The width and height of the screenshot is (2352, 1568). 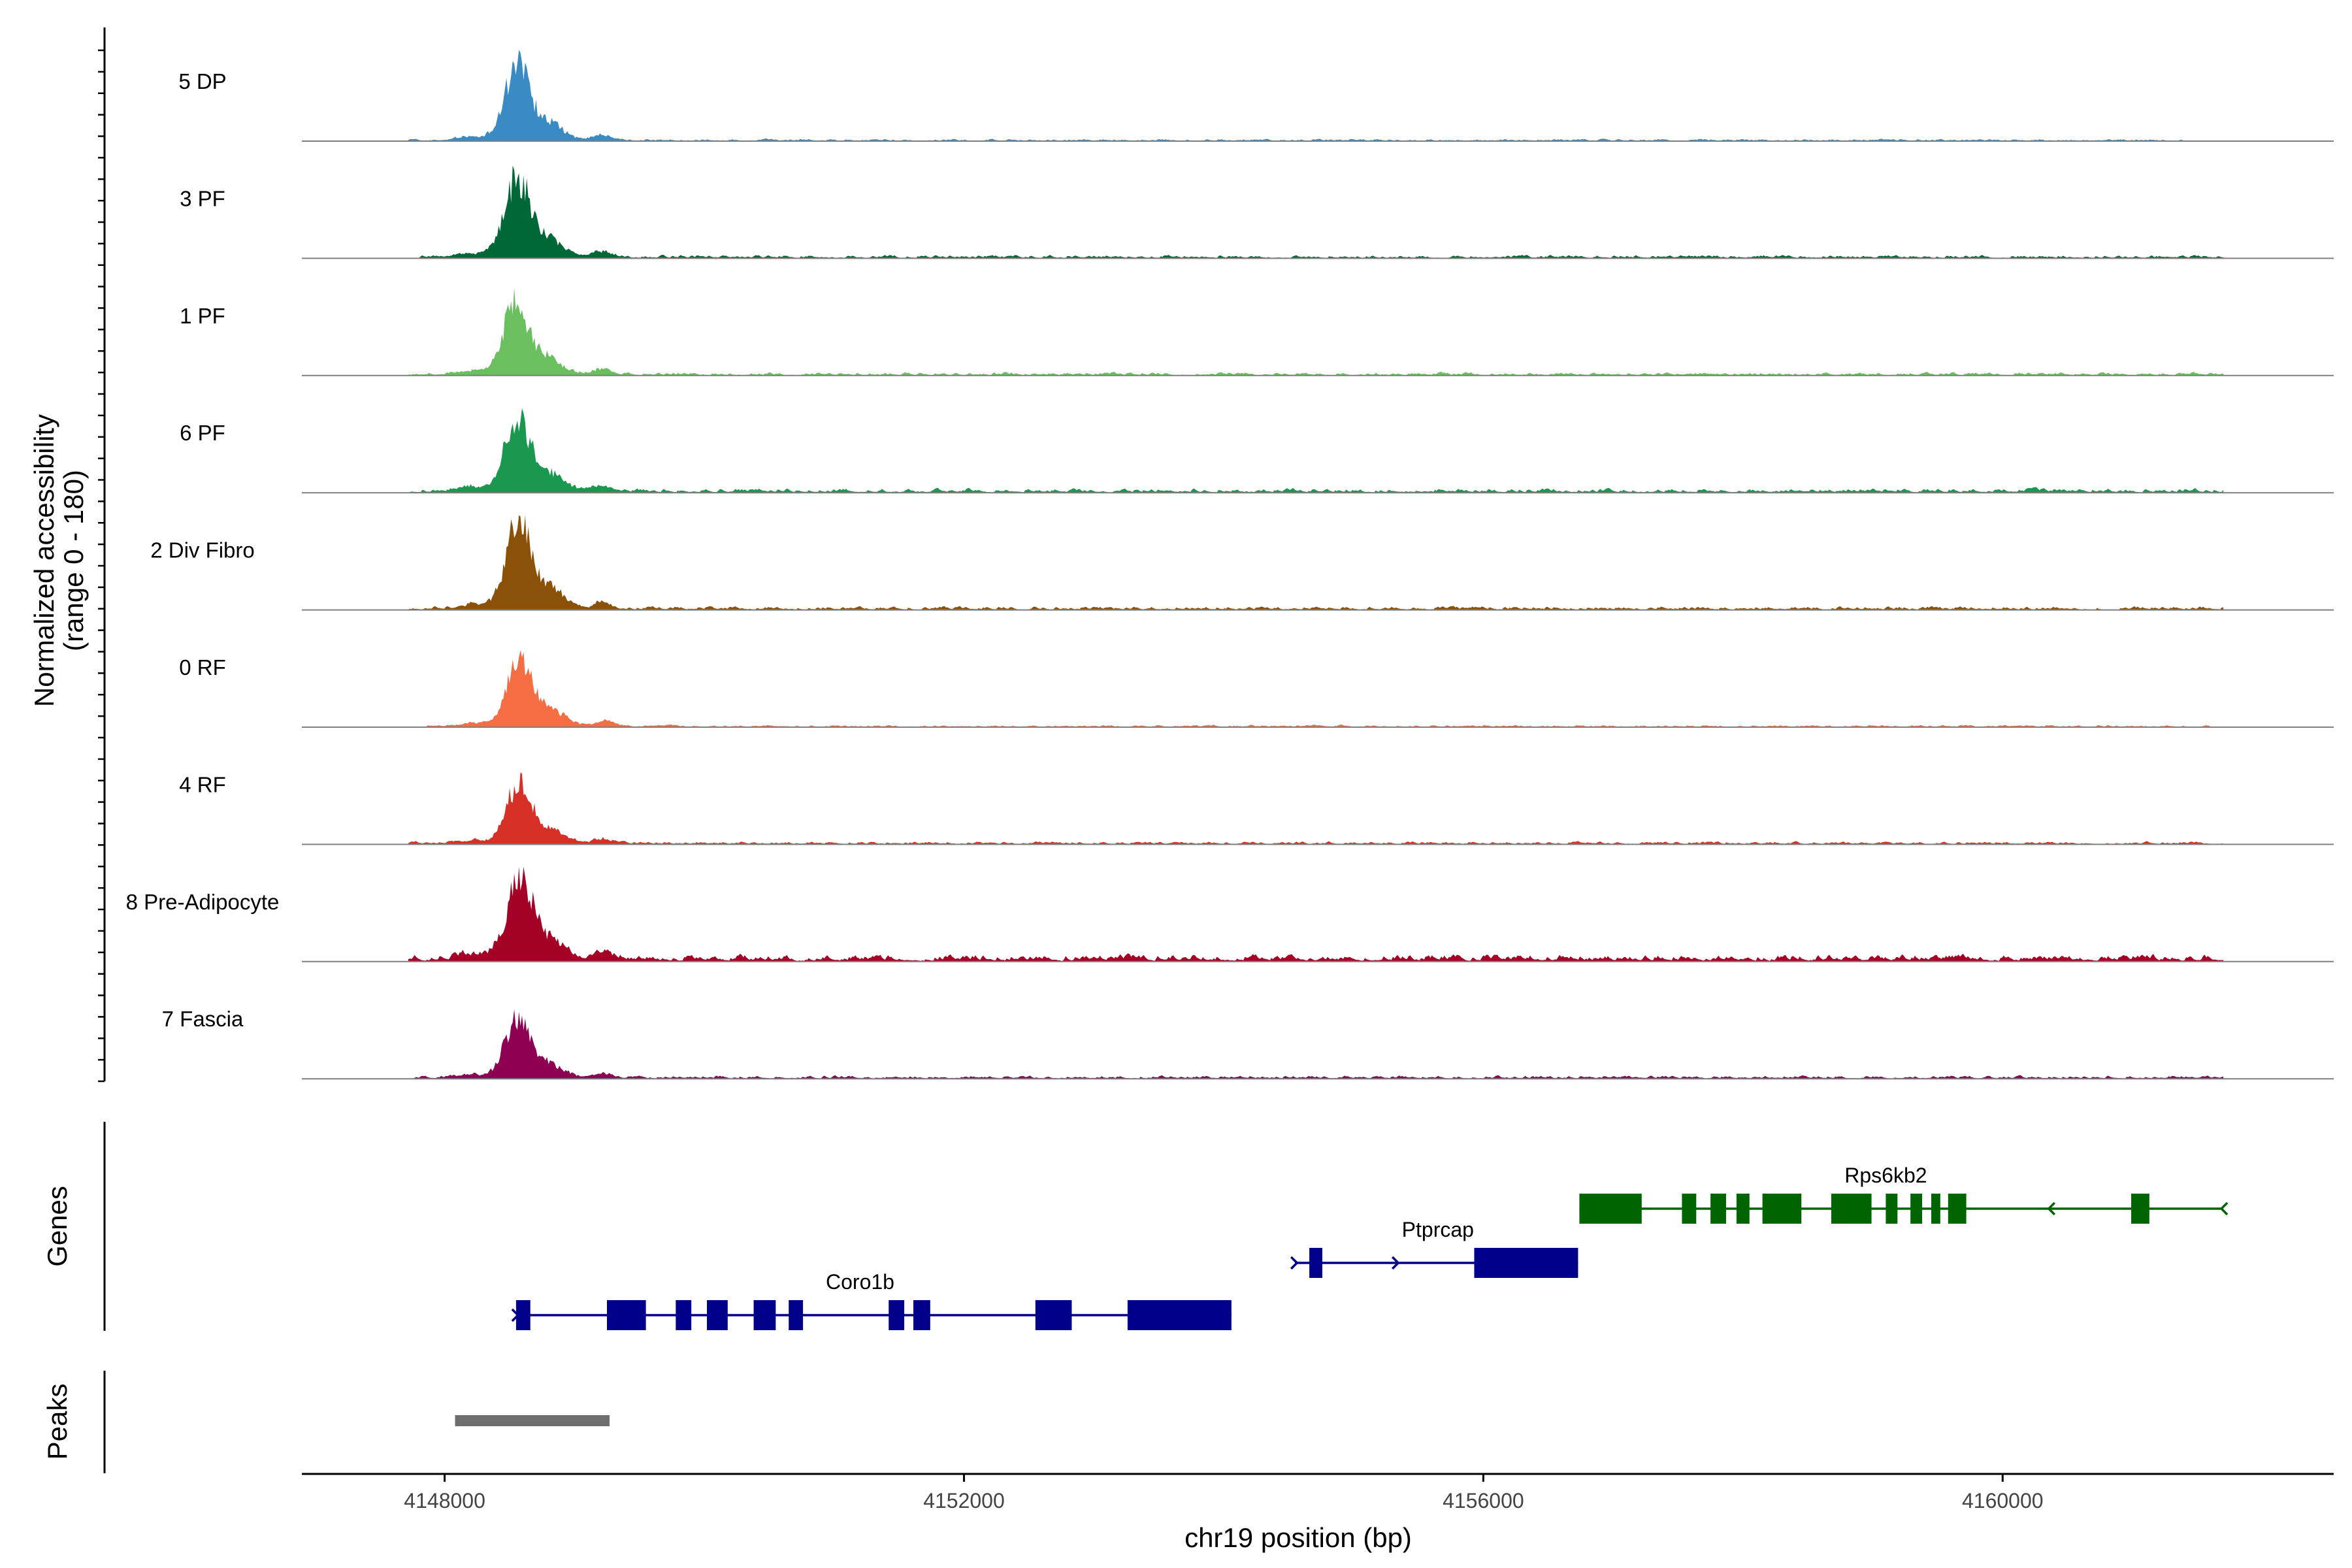 I want to click on gene-model: Ptprcap, so click(x=1434, y=1248).